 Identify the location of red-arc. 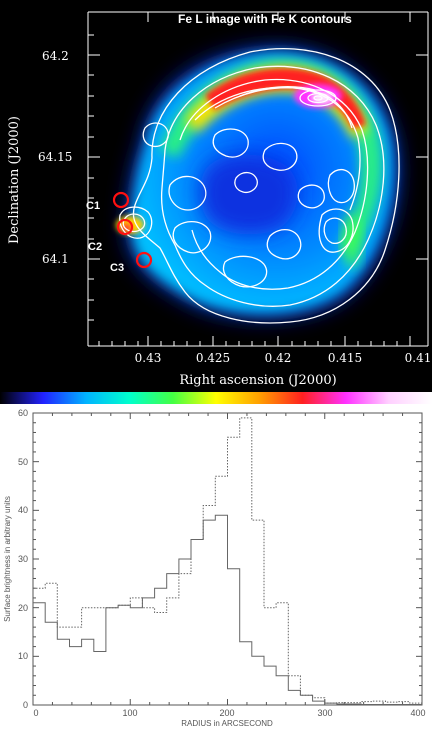
(285, 98).